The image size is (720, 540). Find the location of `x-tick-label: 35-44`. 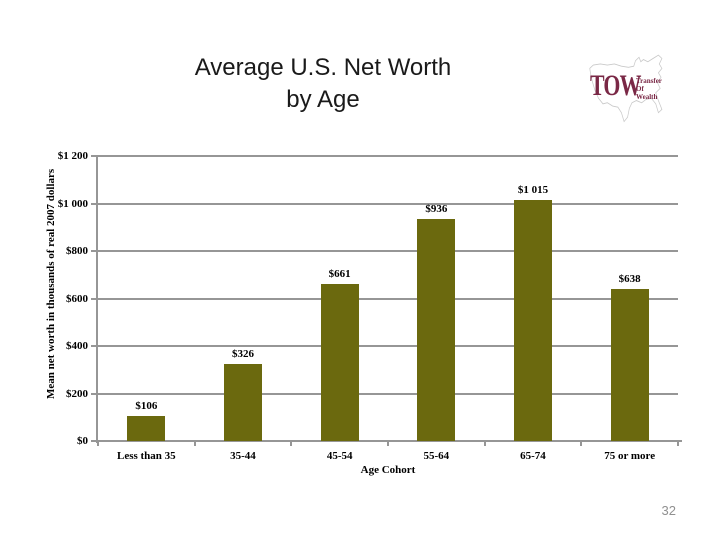

x-tick-label: 35-44 is located at coordinates (243, 456).